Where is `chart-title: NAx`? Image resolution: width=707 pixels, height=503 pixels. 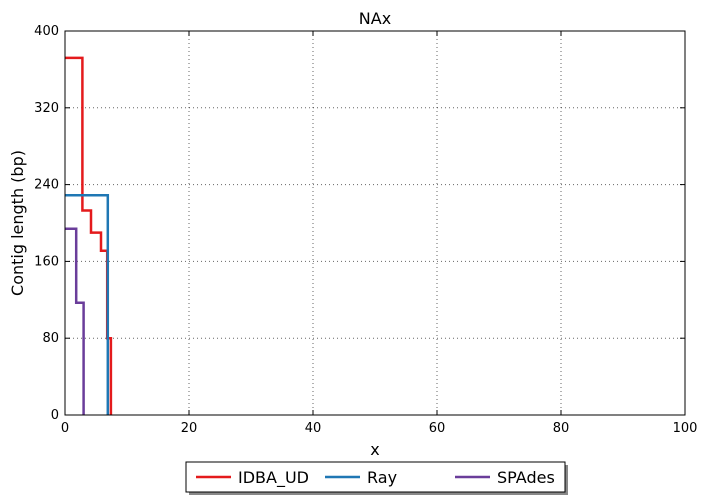
chart-title: NAx is located at coordinates (375, 18).